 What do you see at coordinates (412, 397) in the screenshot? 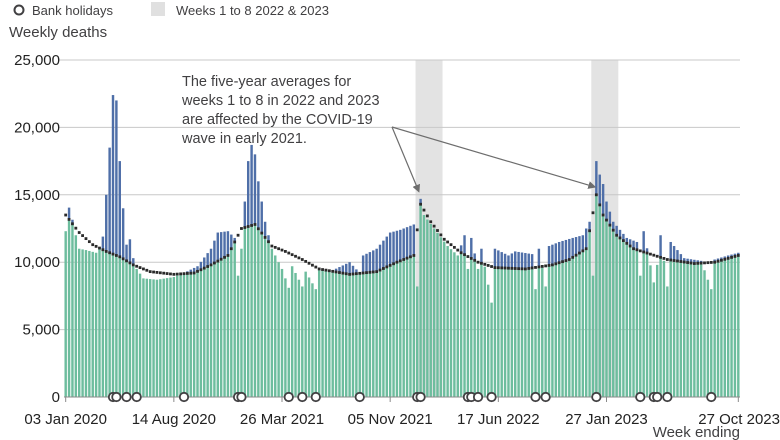
I see `bank-holiday-markers` at bounding box center [412, 397].